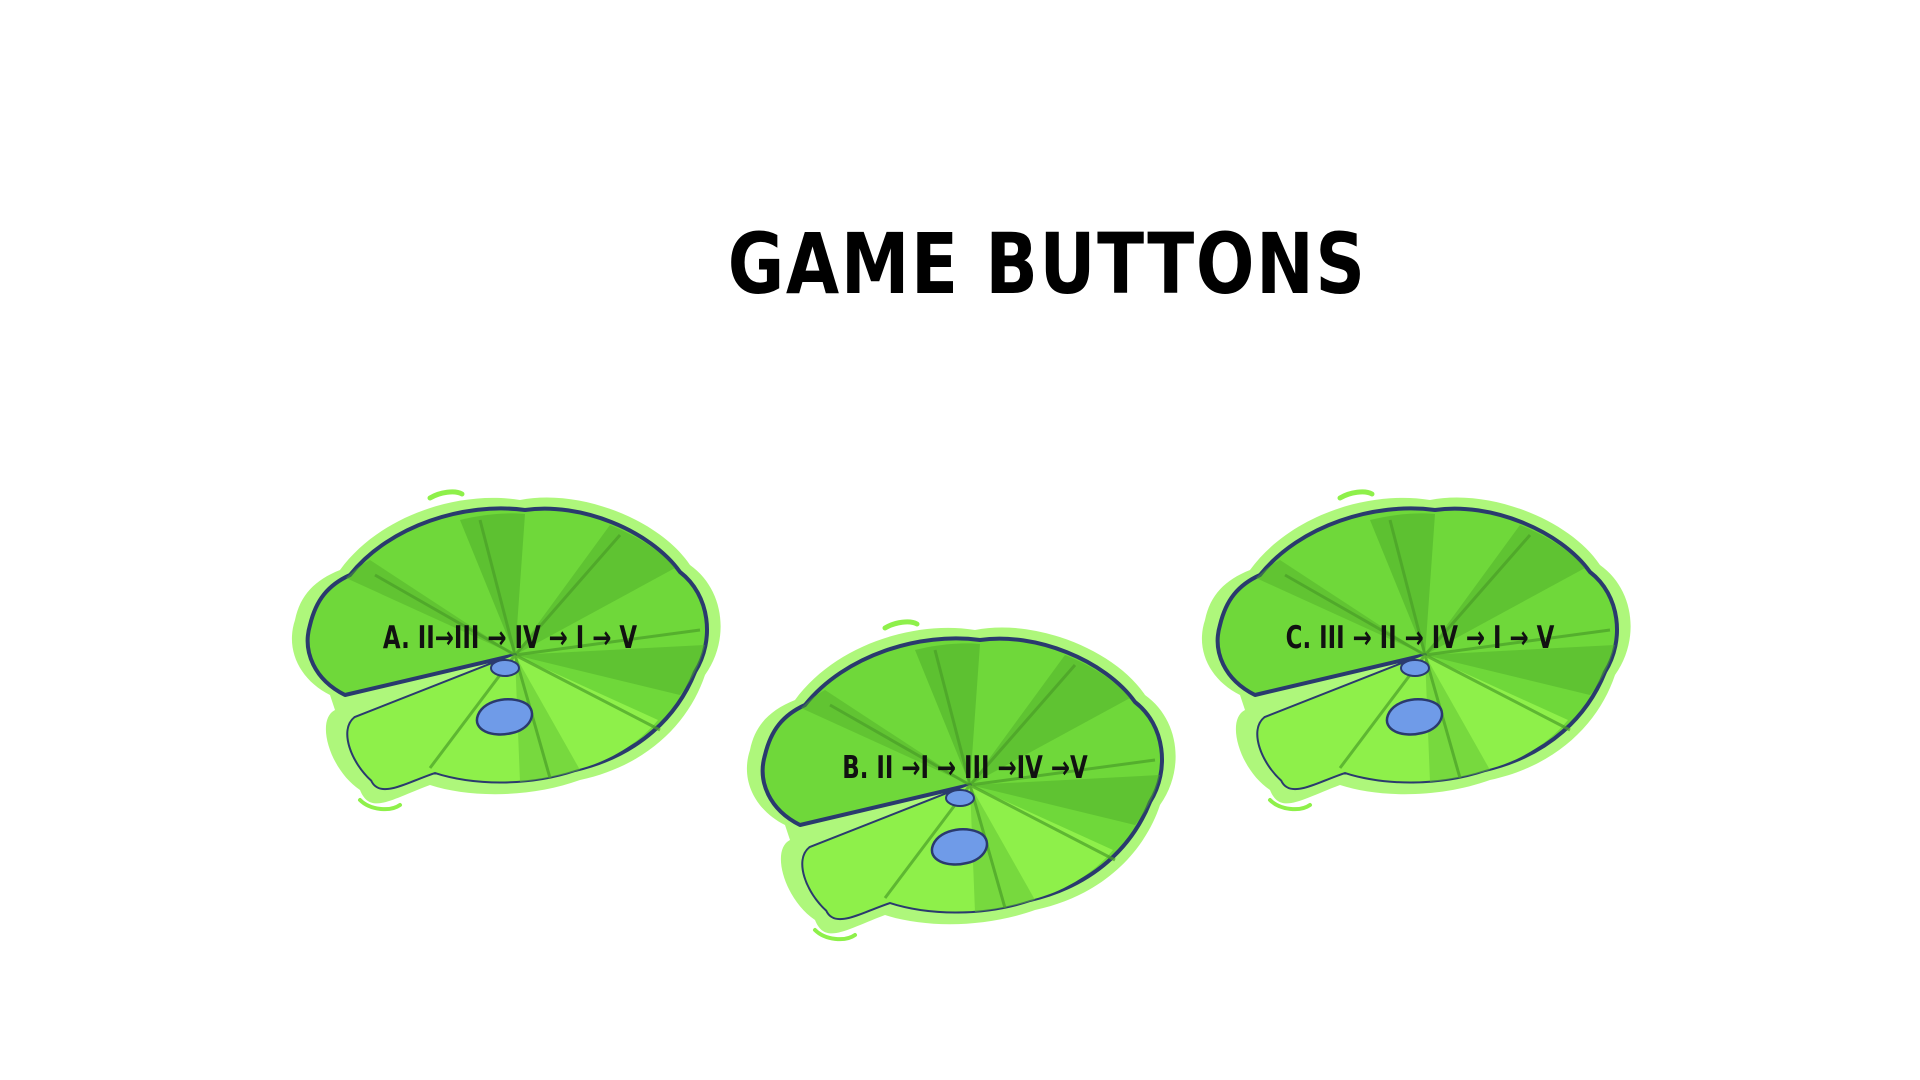 This screenshot has width=1920, height=1080. Describe the element at coordinates (1420, 638) in the screenshot. I see `answer-label-c: C. III → II → IV → I → V` at that location.